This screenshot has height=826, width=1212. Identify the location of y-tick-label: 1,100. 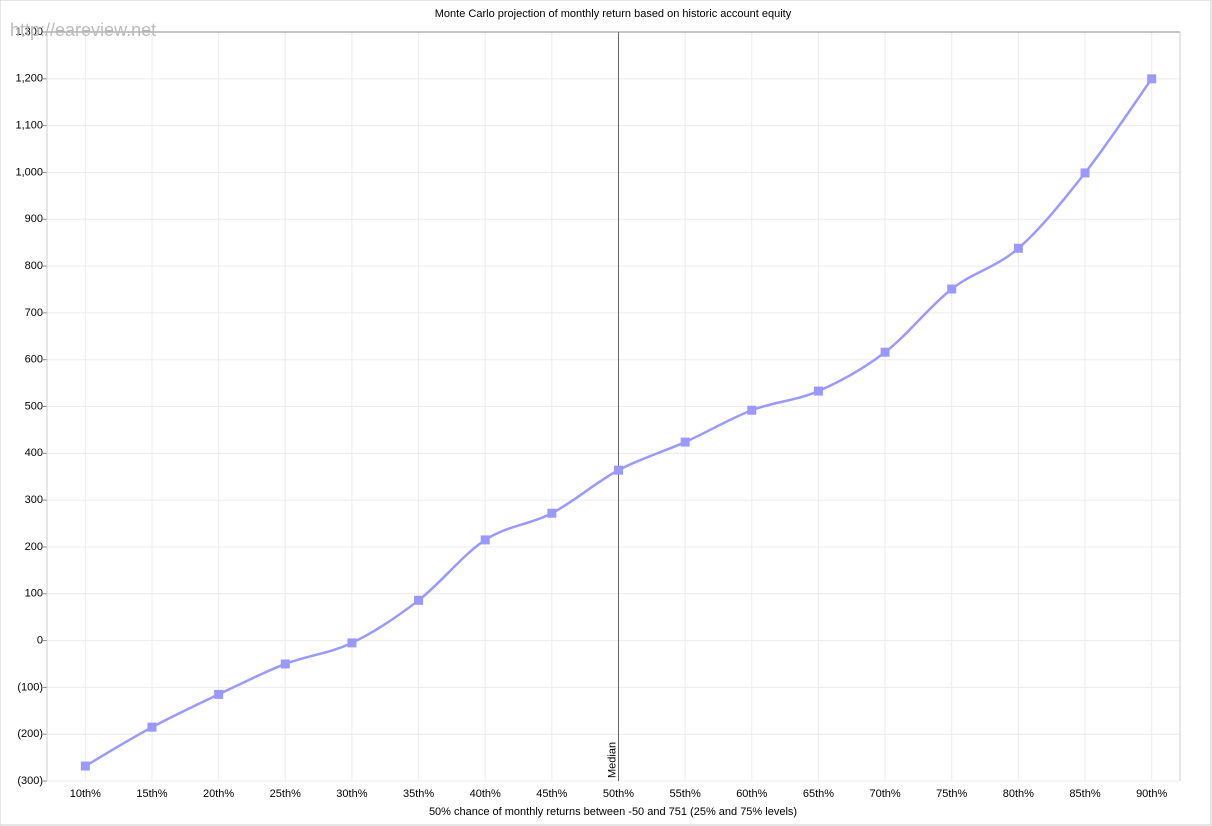
(29, 126).